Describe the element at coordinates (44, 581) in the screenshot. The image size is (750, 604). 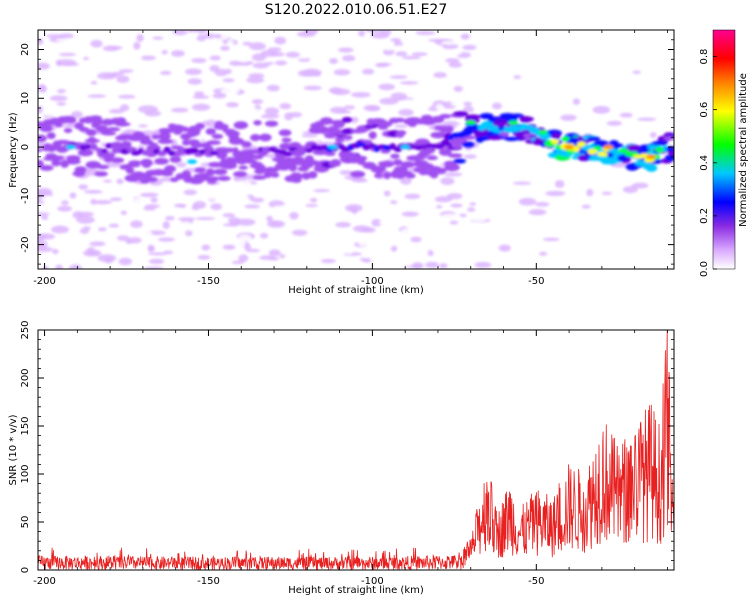
I see `x-tick-label: -200` at that location.